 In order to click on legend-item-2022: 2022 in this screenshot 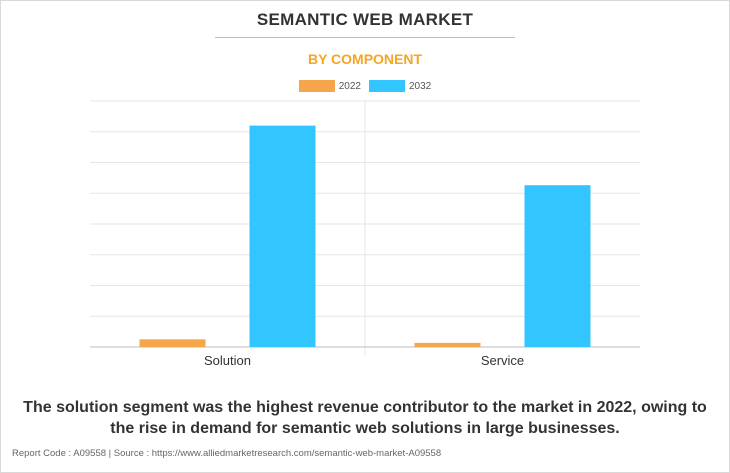, I will do `click(329, 86)`.